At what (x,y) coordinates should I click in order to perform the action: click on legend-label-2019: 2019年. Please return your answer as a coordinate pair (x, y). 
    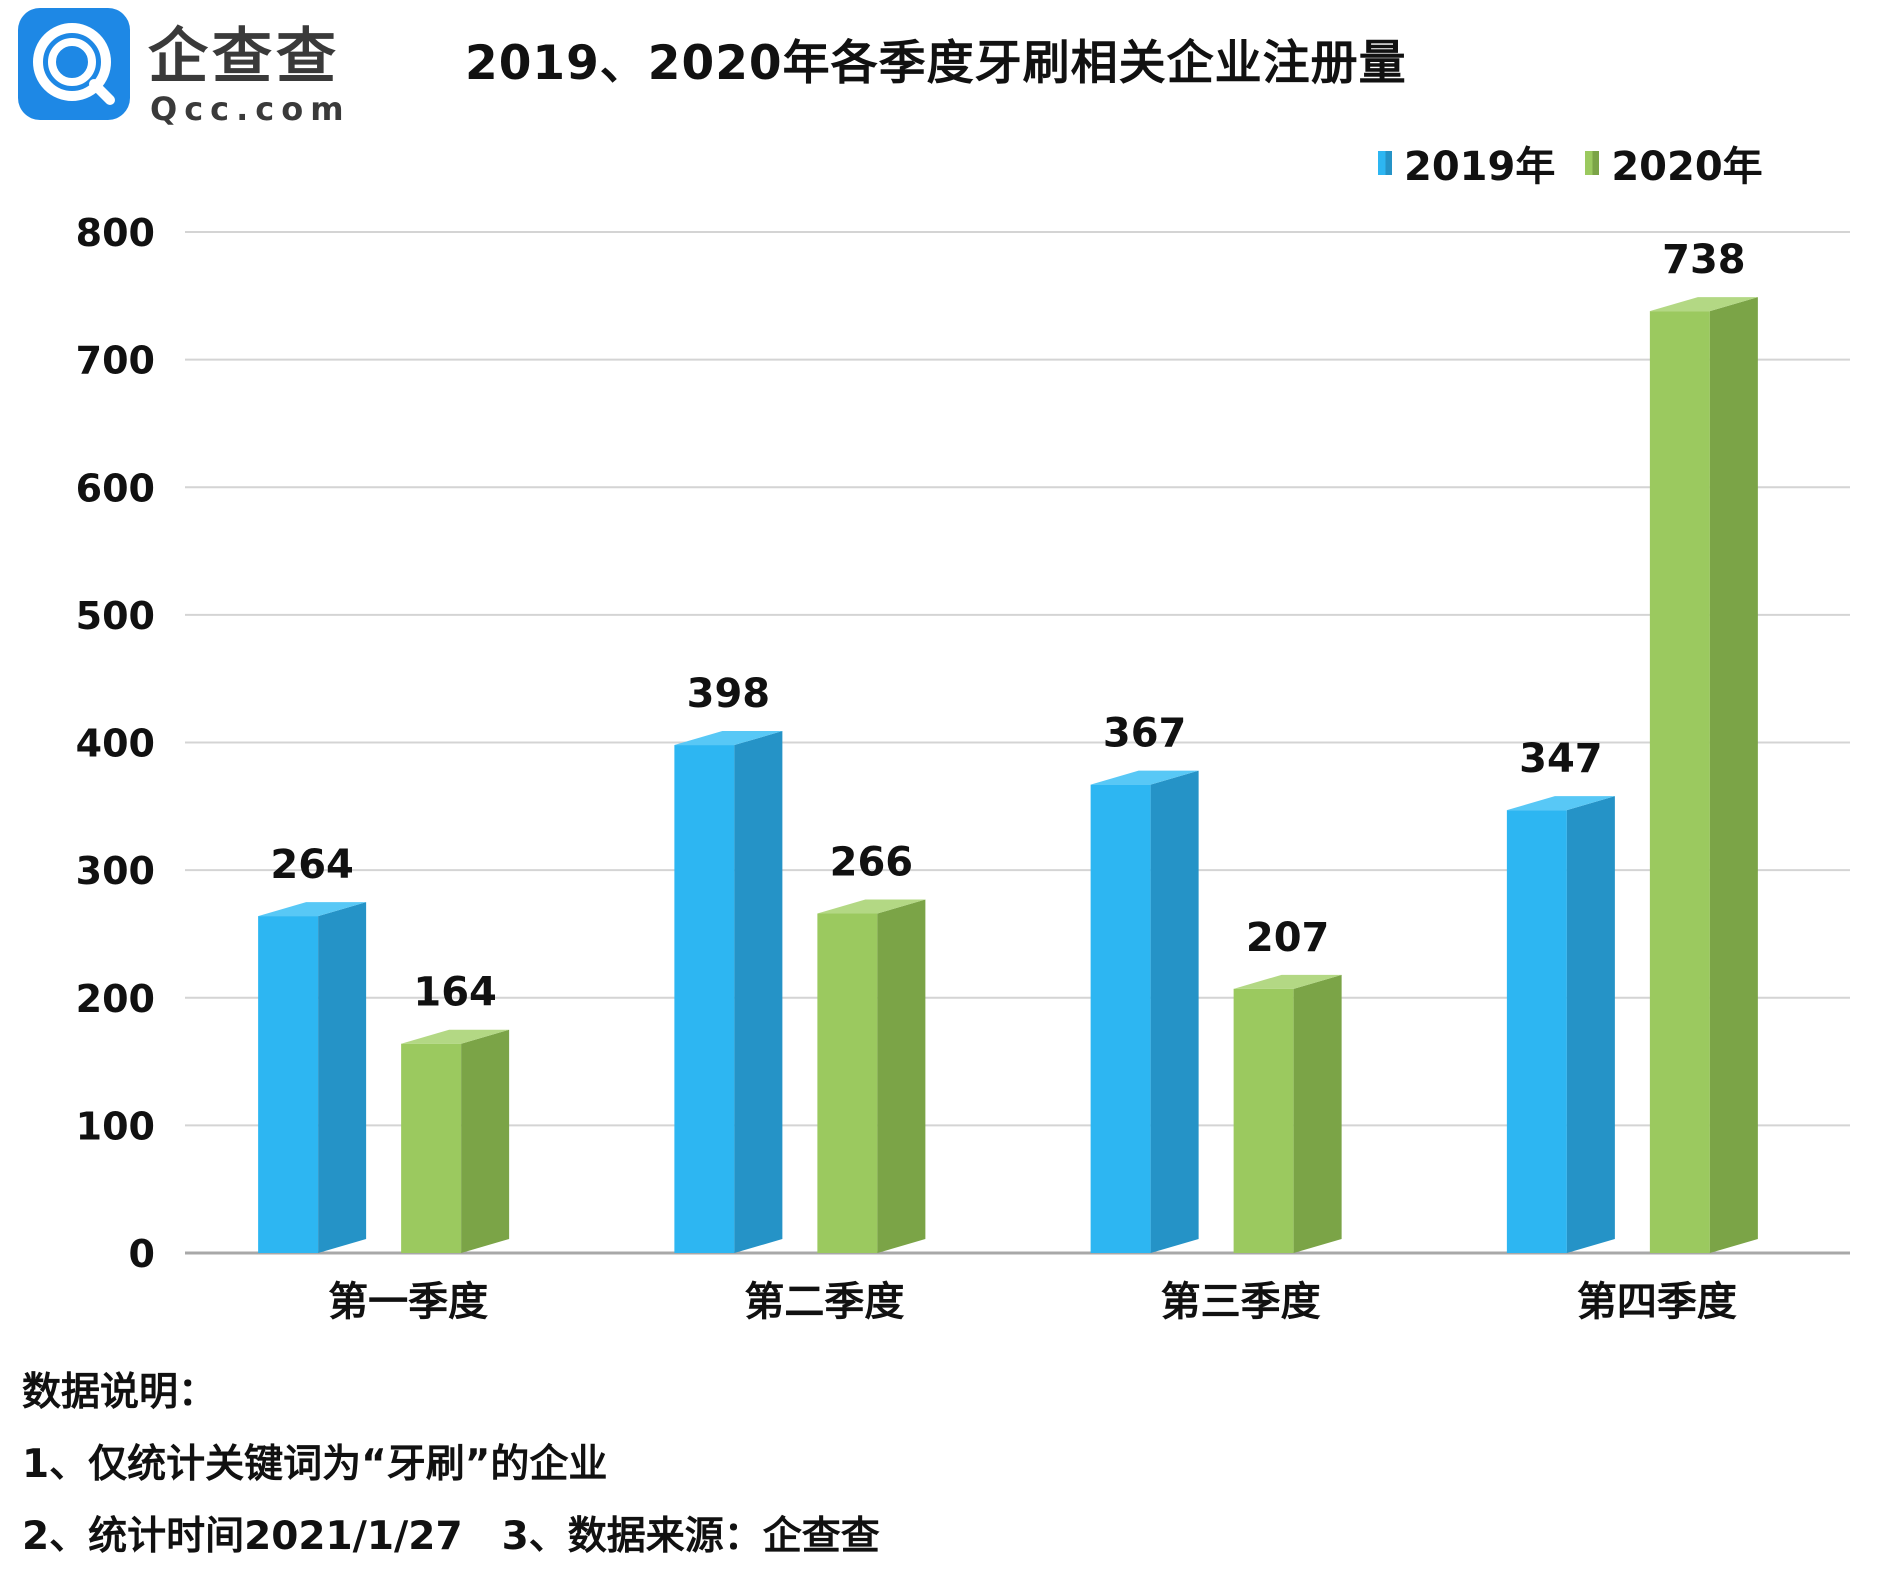
    Looking at the image, I should click on (1480, 167).